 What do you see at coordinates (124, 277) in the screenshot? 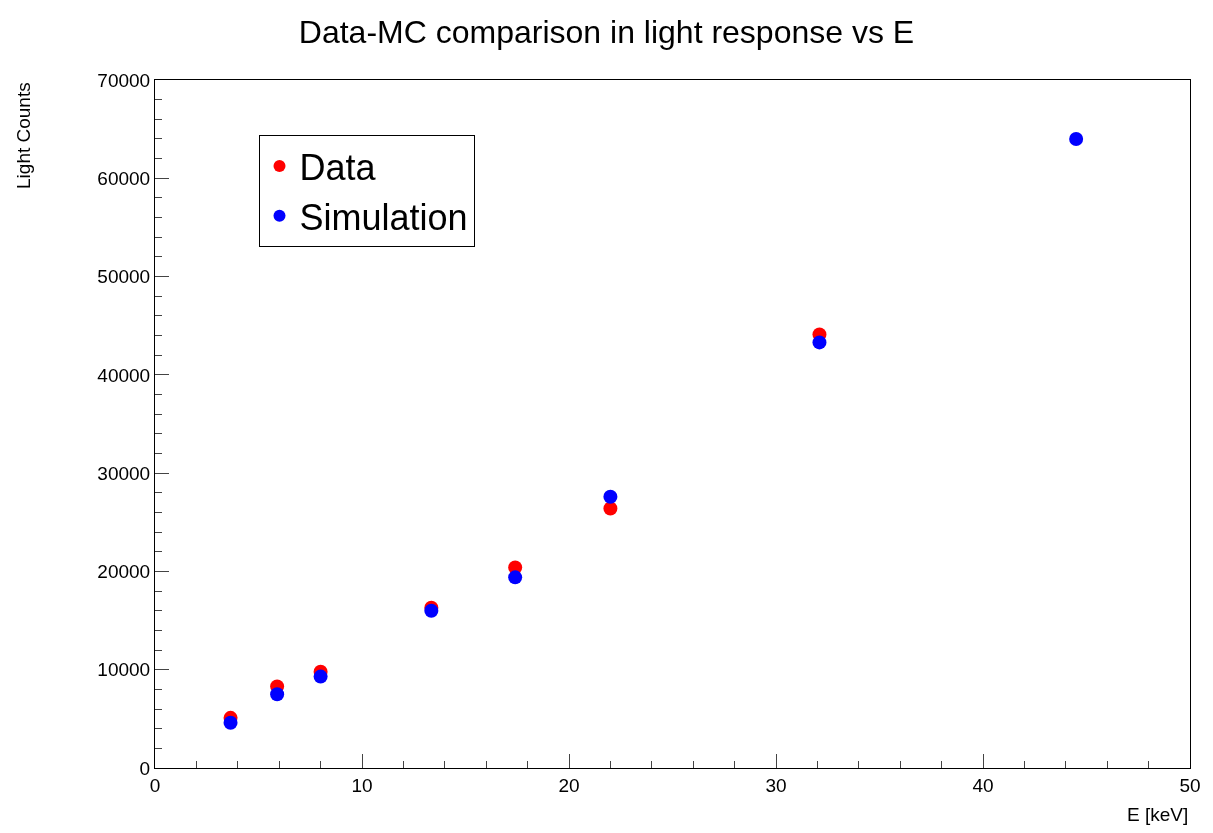
I see `y-tick-label: 50000` at bounding box center [124, 277].